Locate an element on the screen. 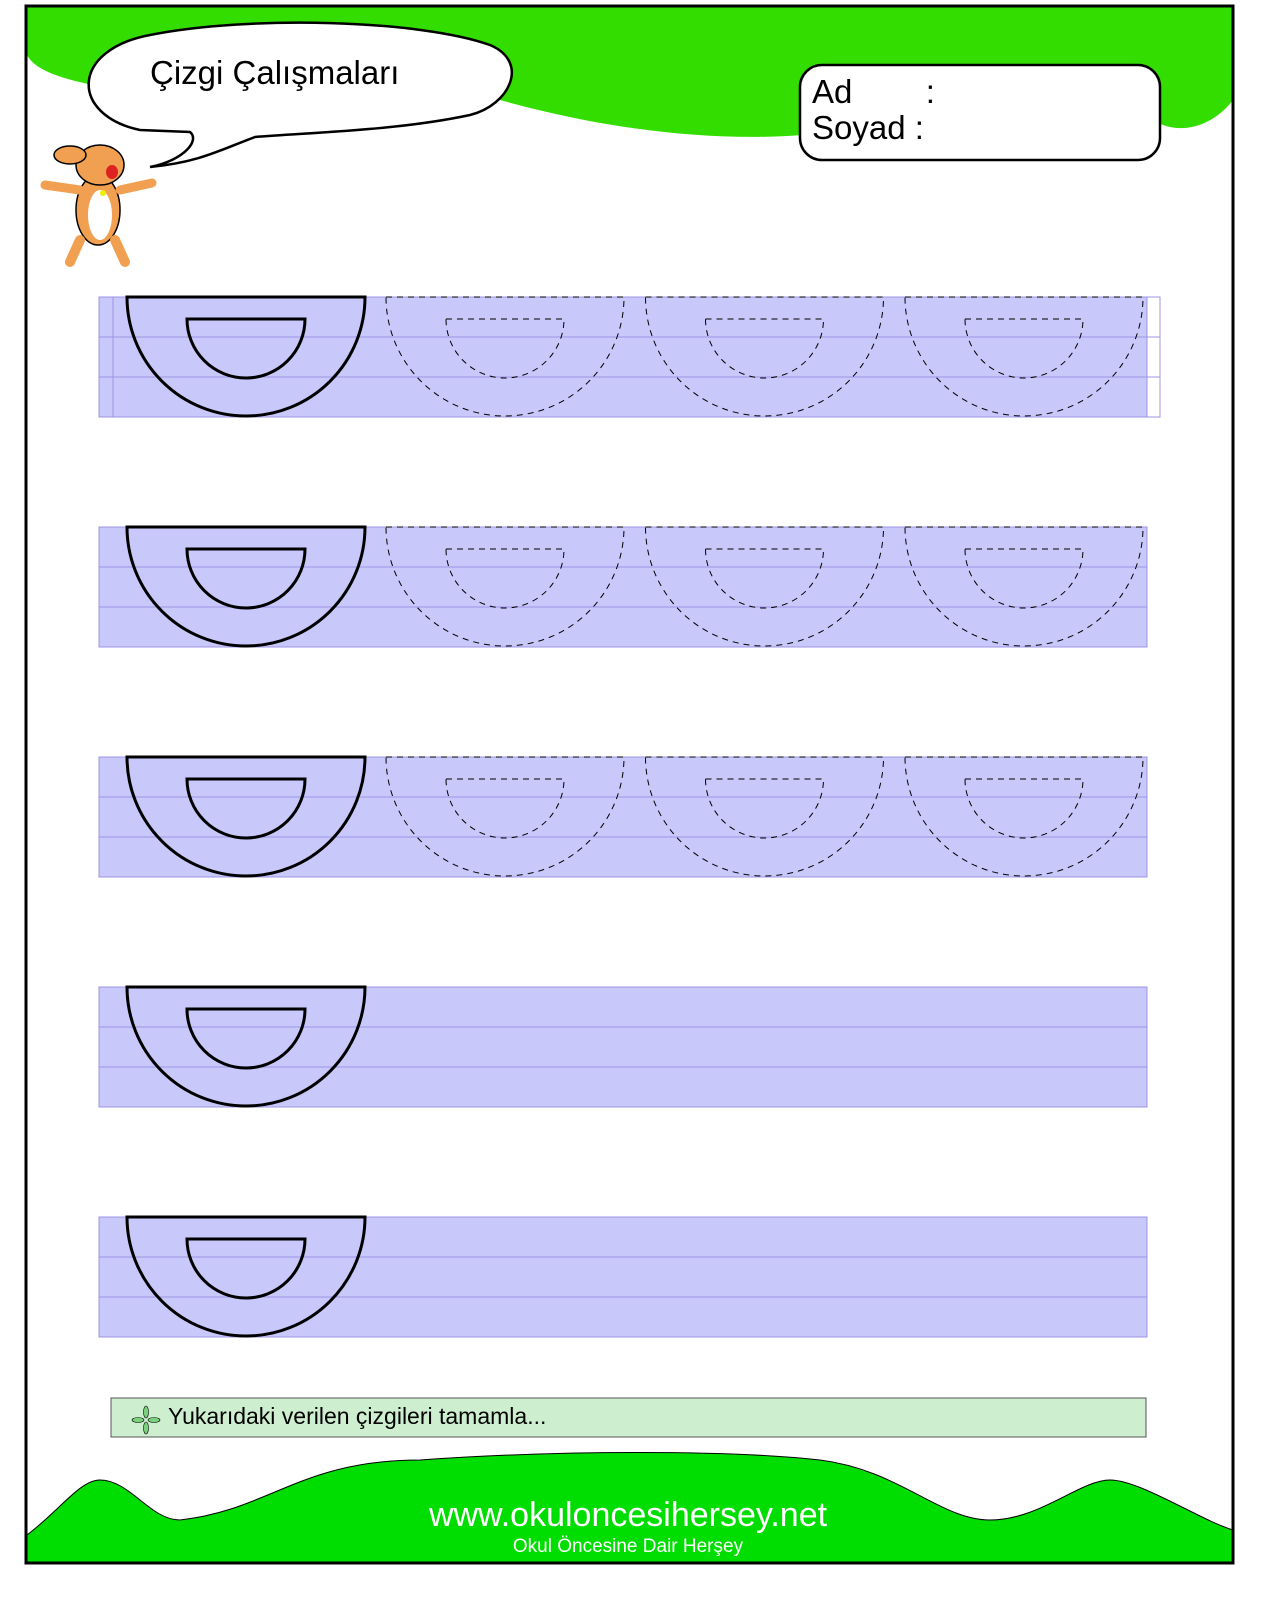  footer-url: www.okuloncesihersey.net is located at coordinates (628, 1515).